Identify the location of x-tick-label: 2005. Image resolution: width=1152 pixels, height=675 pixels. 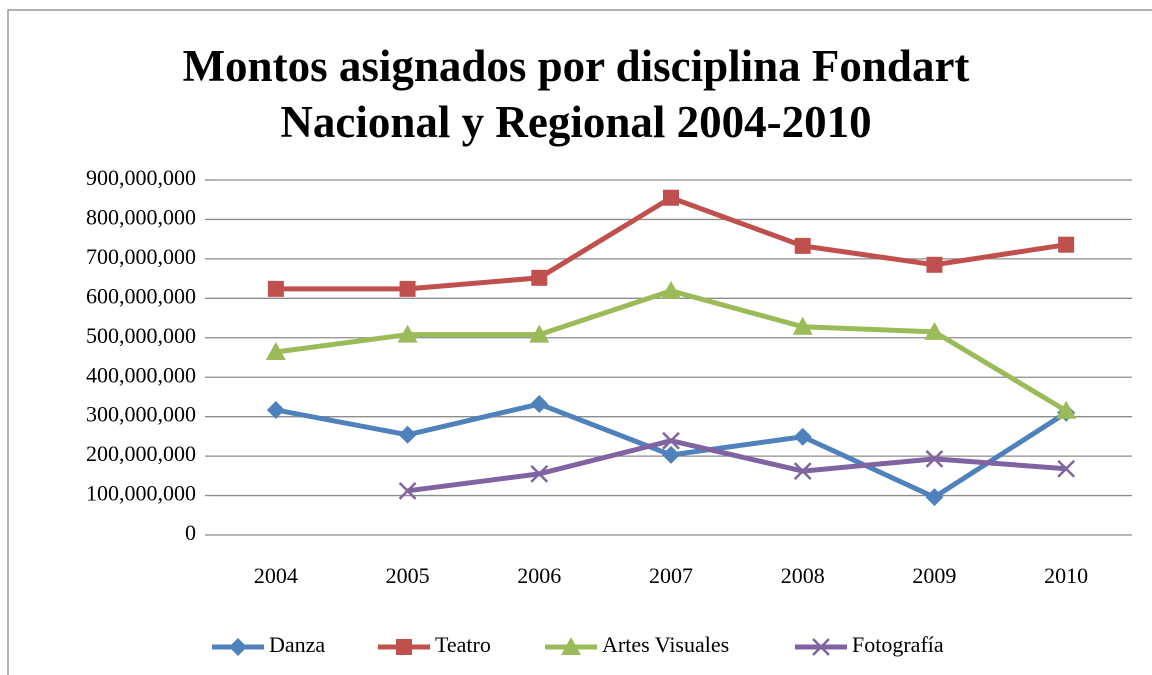
(408, 575).